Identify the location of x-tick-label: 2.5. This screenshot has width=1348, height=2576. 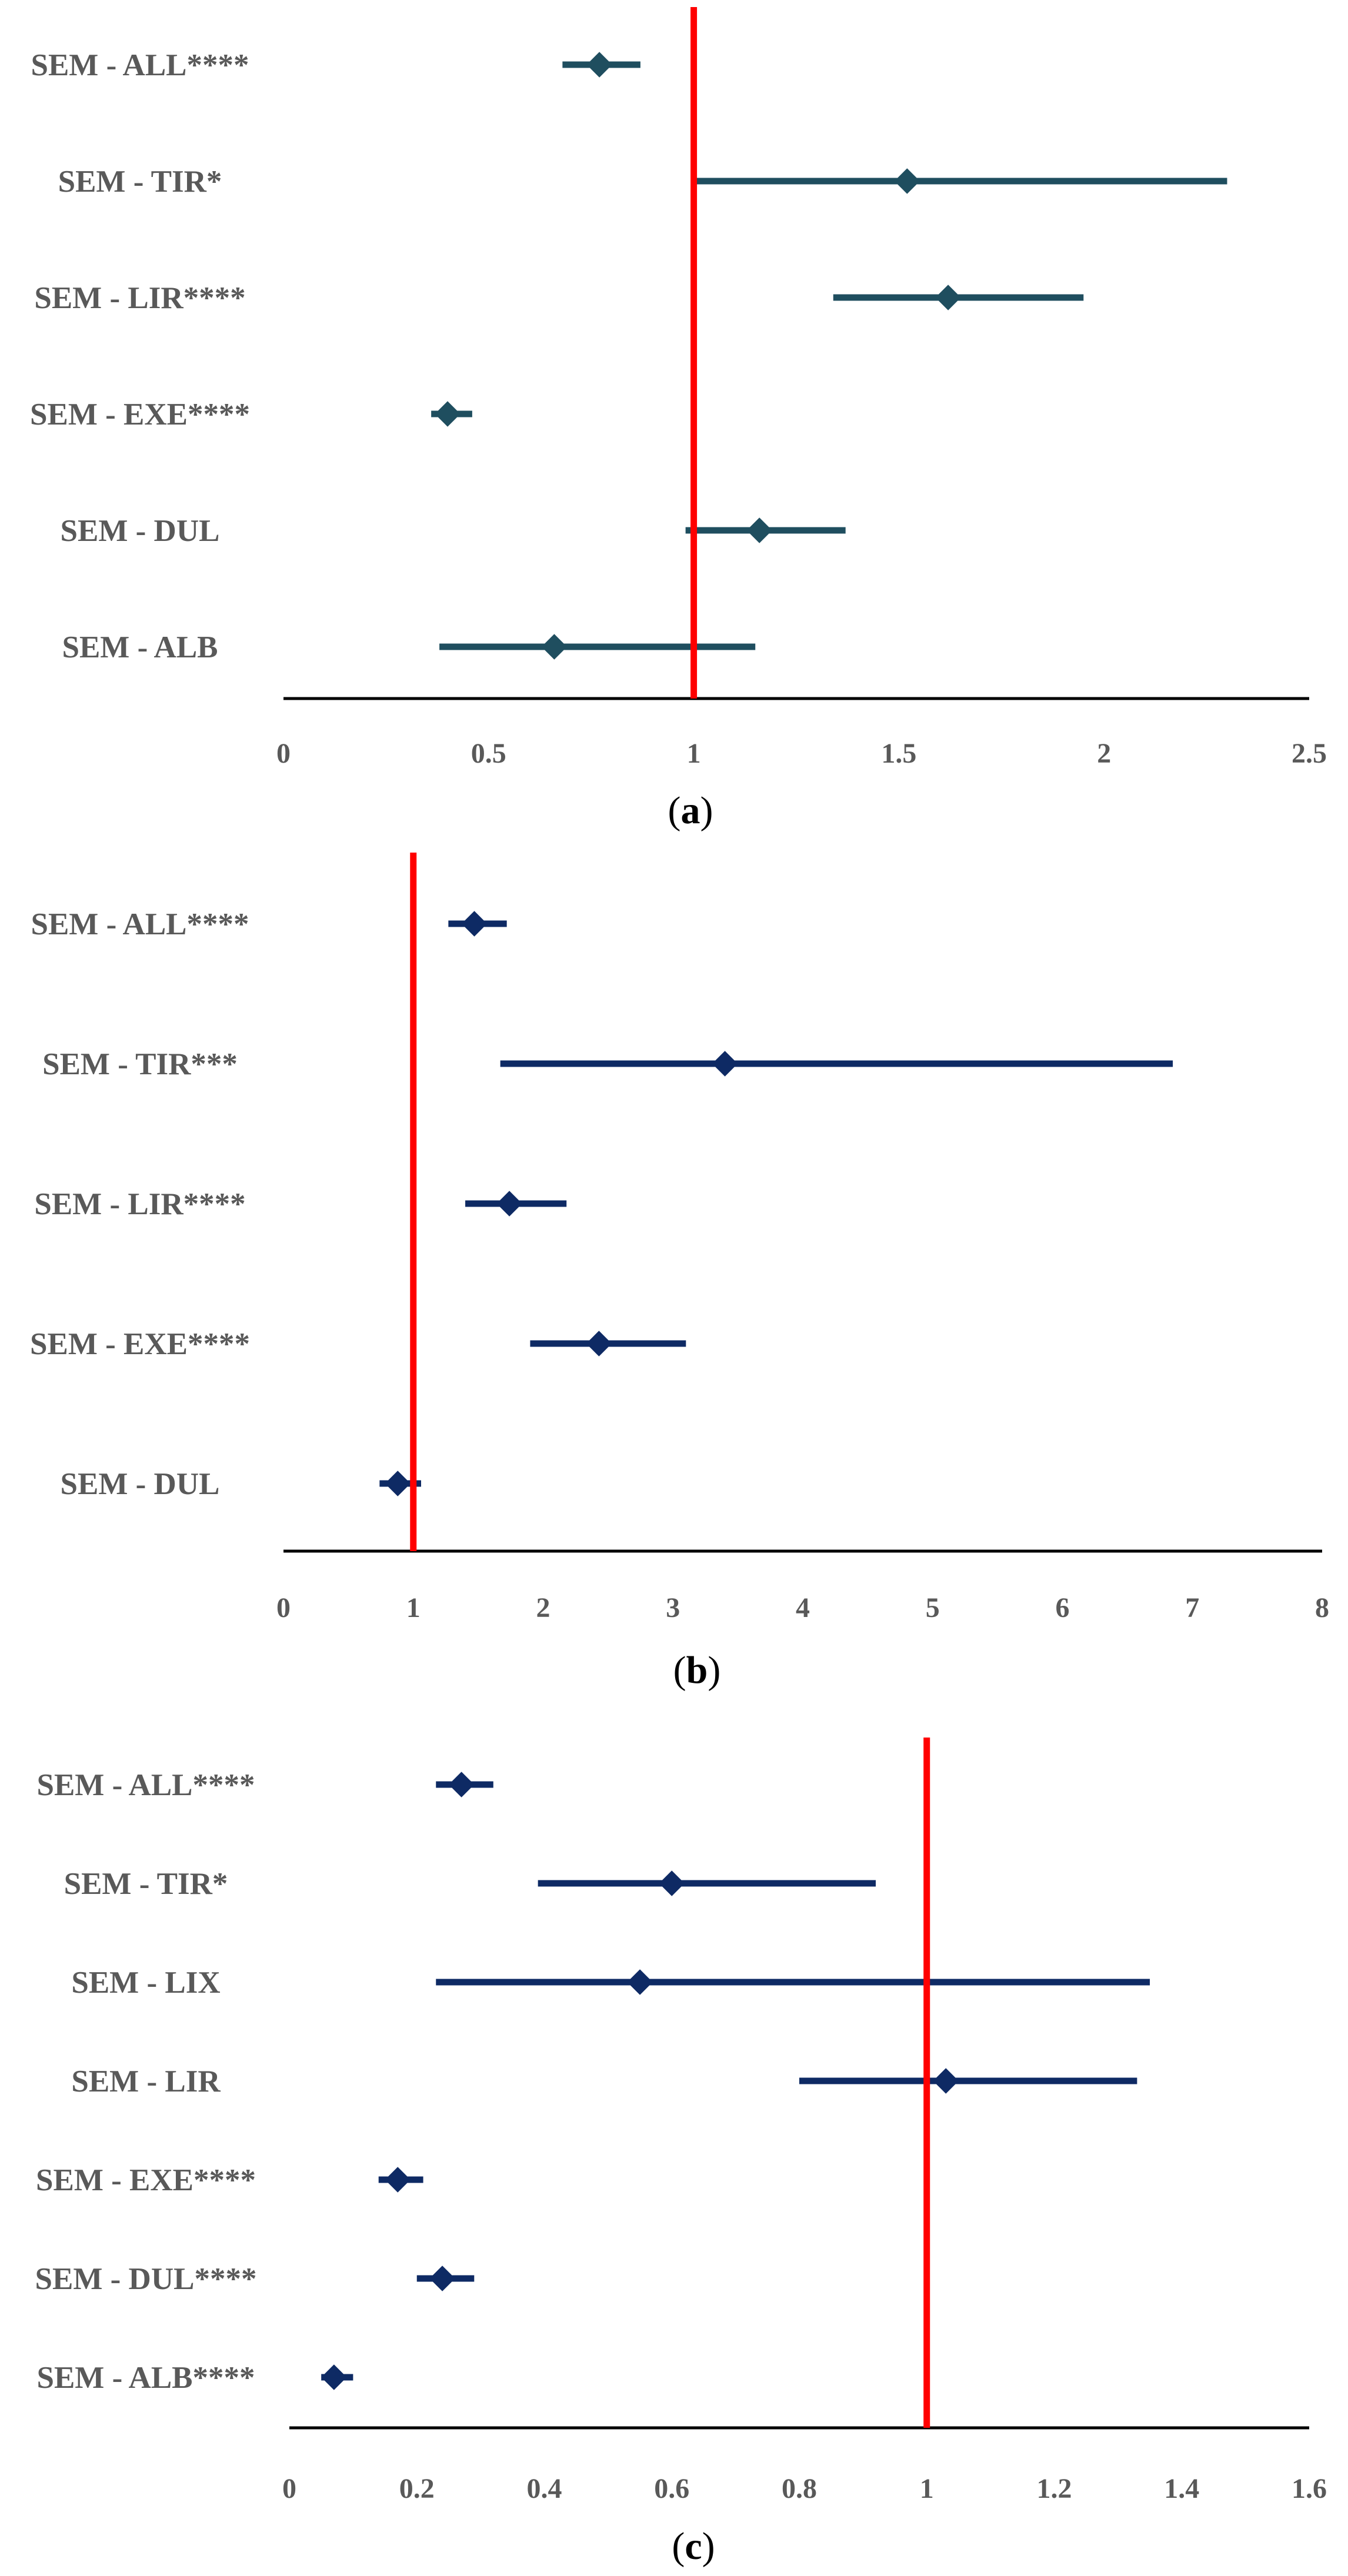
(1309, 753).